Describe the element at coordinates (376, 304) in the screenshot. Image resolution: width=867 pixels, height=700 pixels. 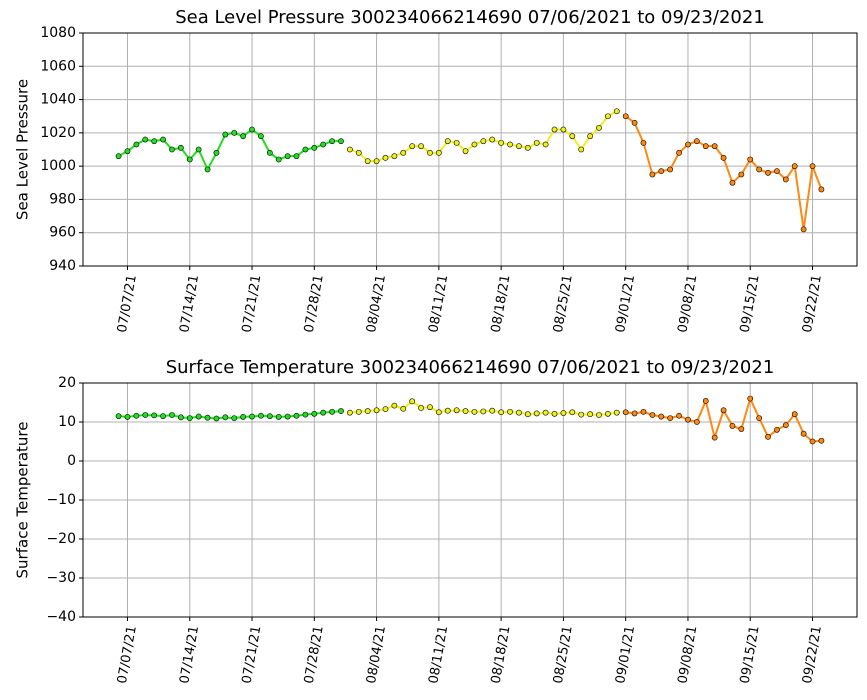
I see `x-tick-label: 08/04/21` at that location.